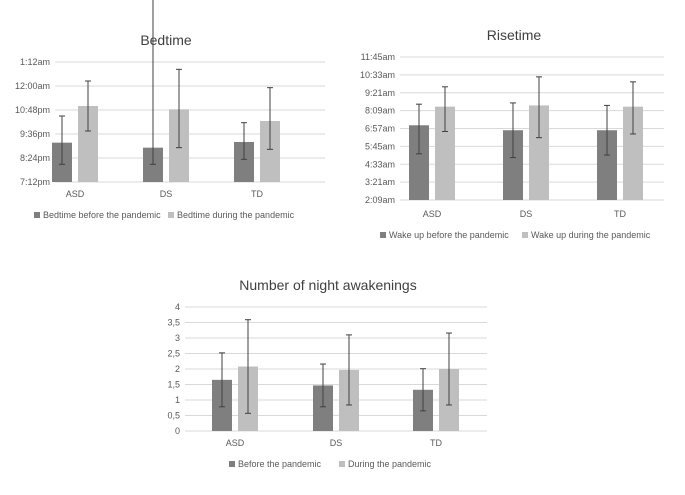 Image resolution: width=685 pixels, height=495 pixels. Describe the element at coordinates (35, 158) in the screenshot. I see `y-tick-label: 8:24pm` at that location.